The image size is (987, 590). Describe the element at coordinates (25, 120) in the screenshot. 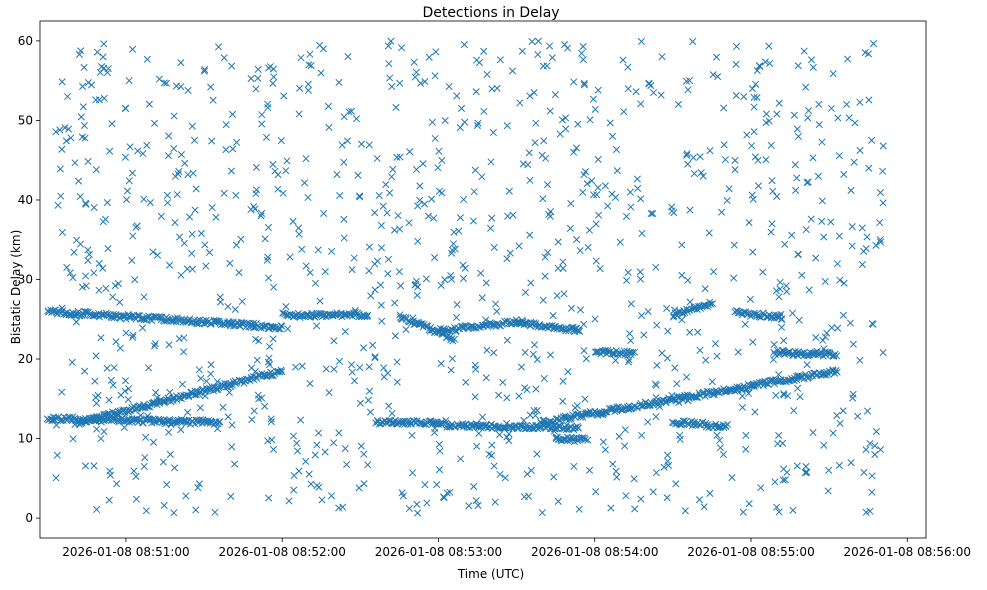

I see `y-tick-label: 50` at that location.